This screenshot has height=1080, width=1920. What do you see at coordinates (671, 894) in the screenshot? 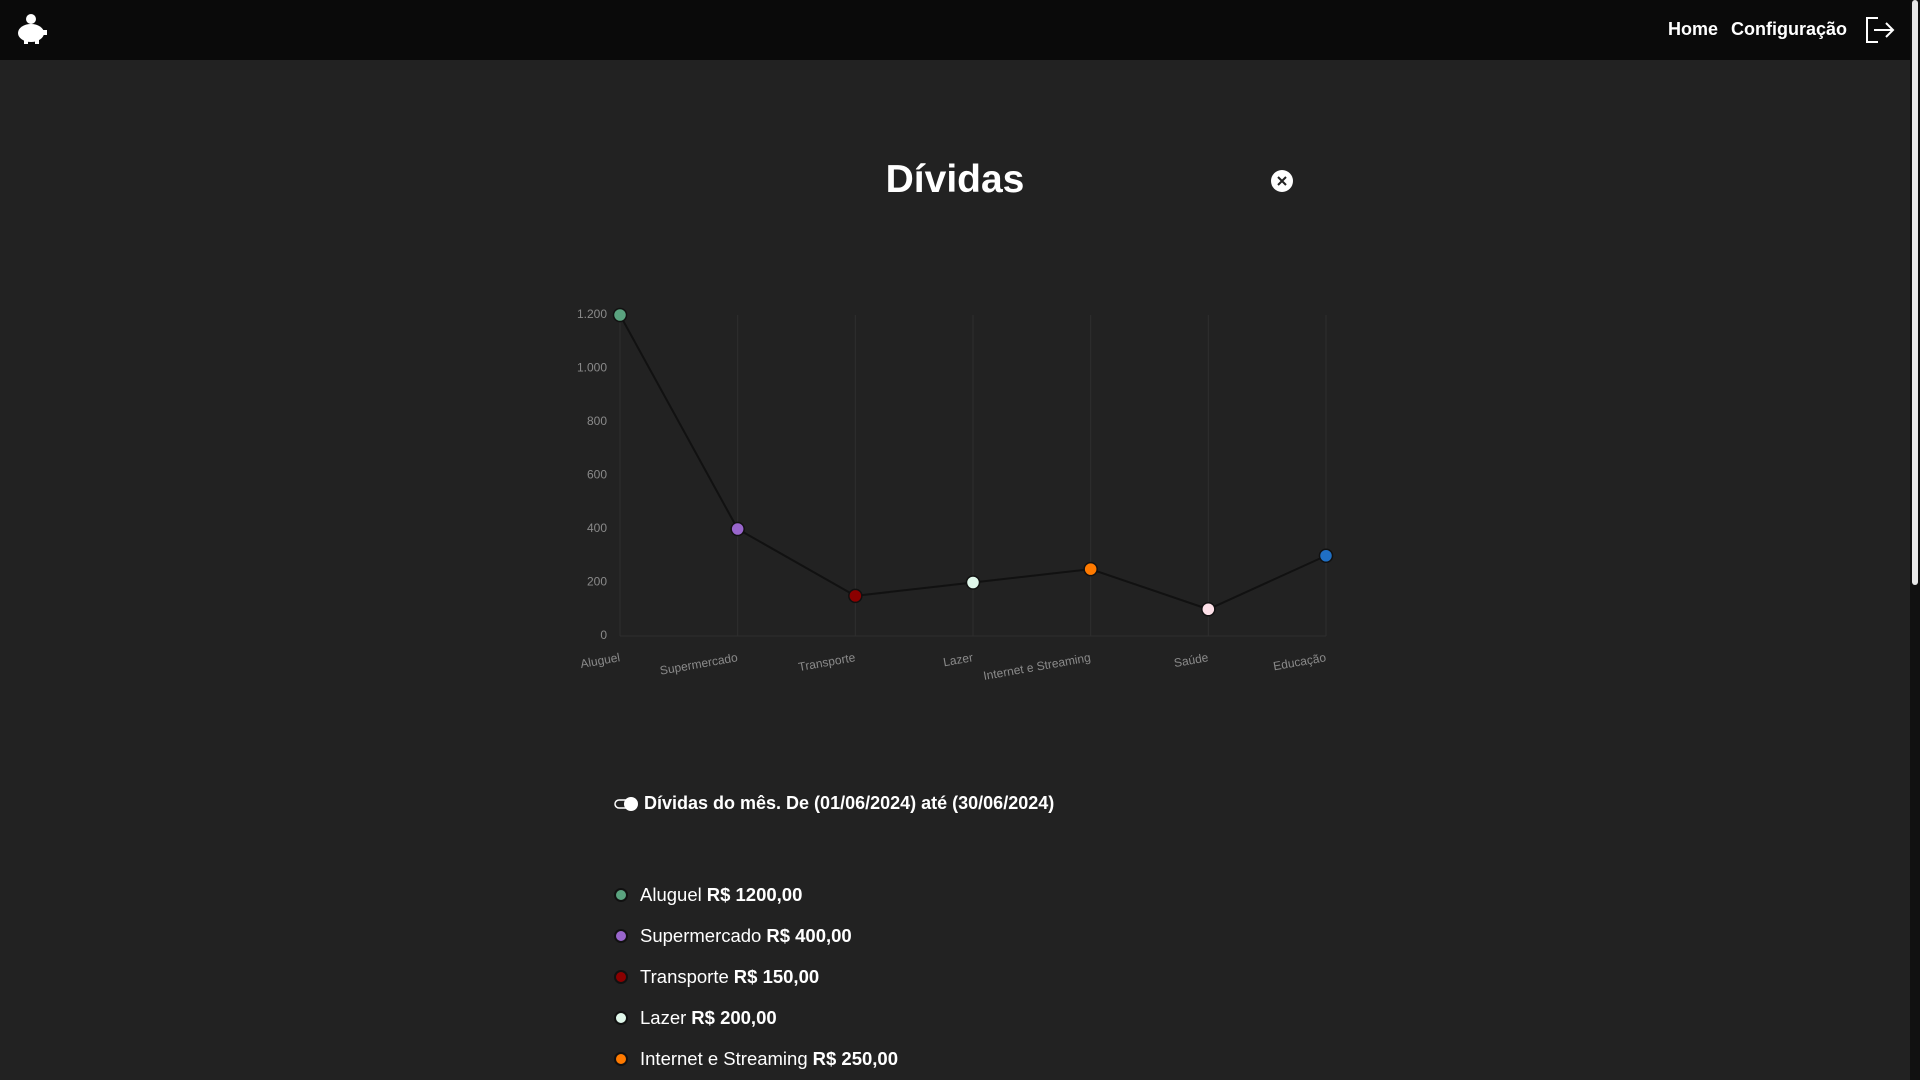
I see `debt-label: Aluguel` at bounding box center [671, 894].